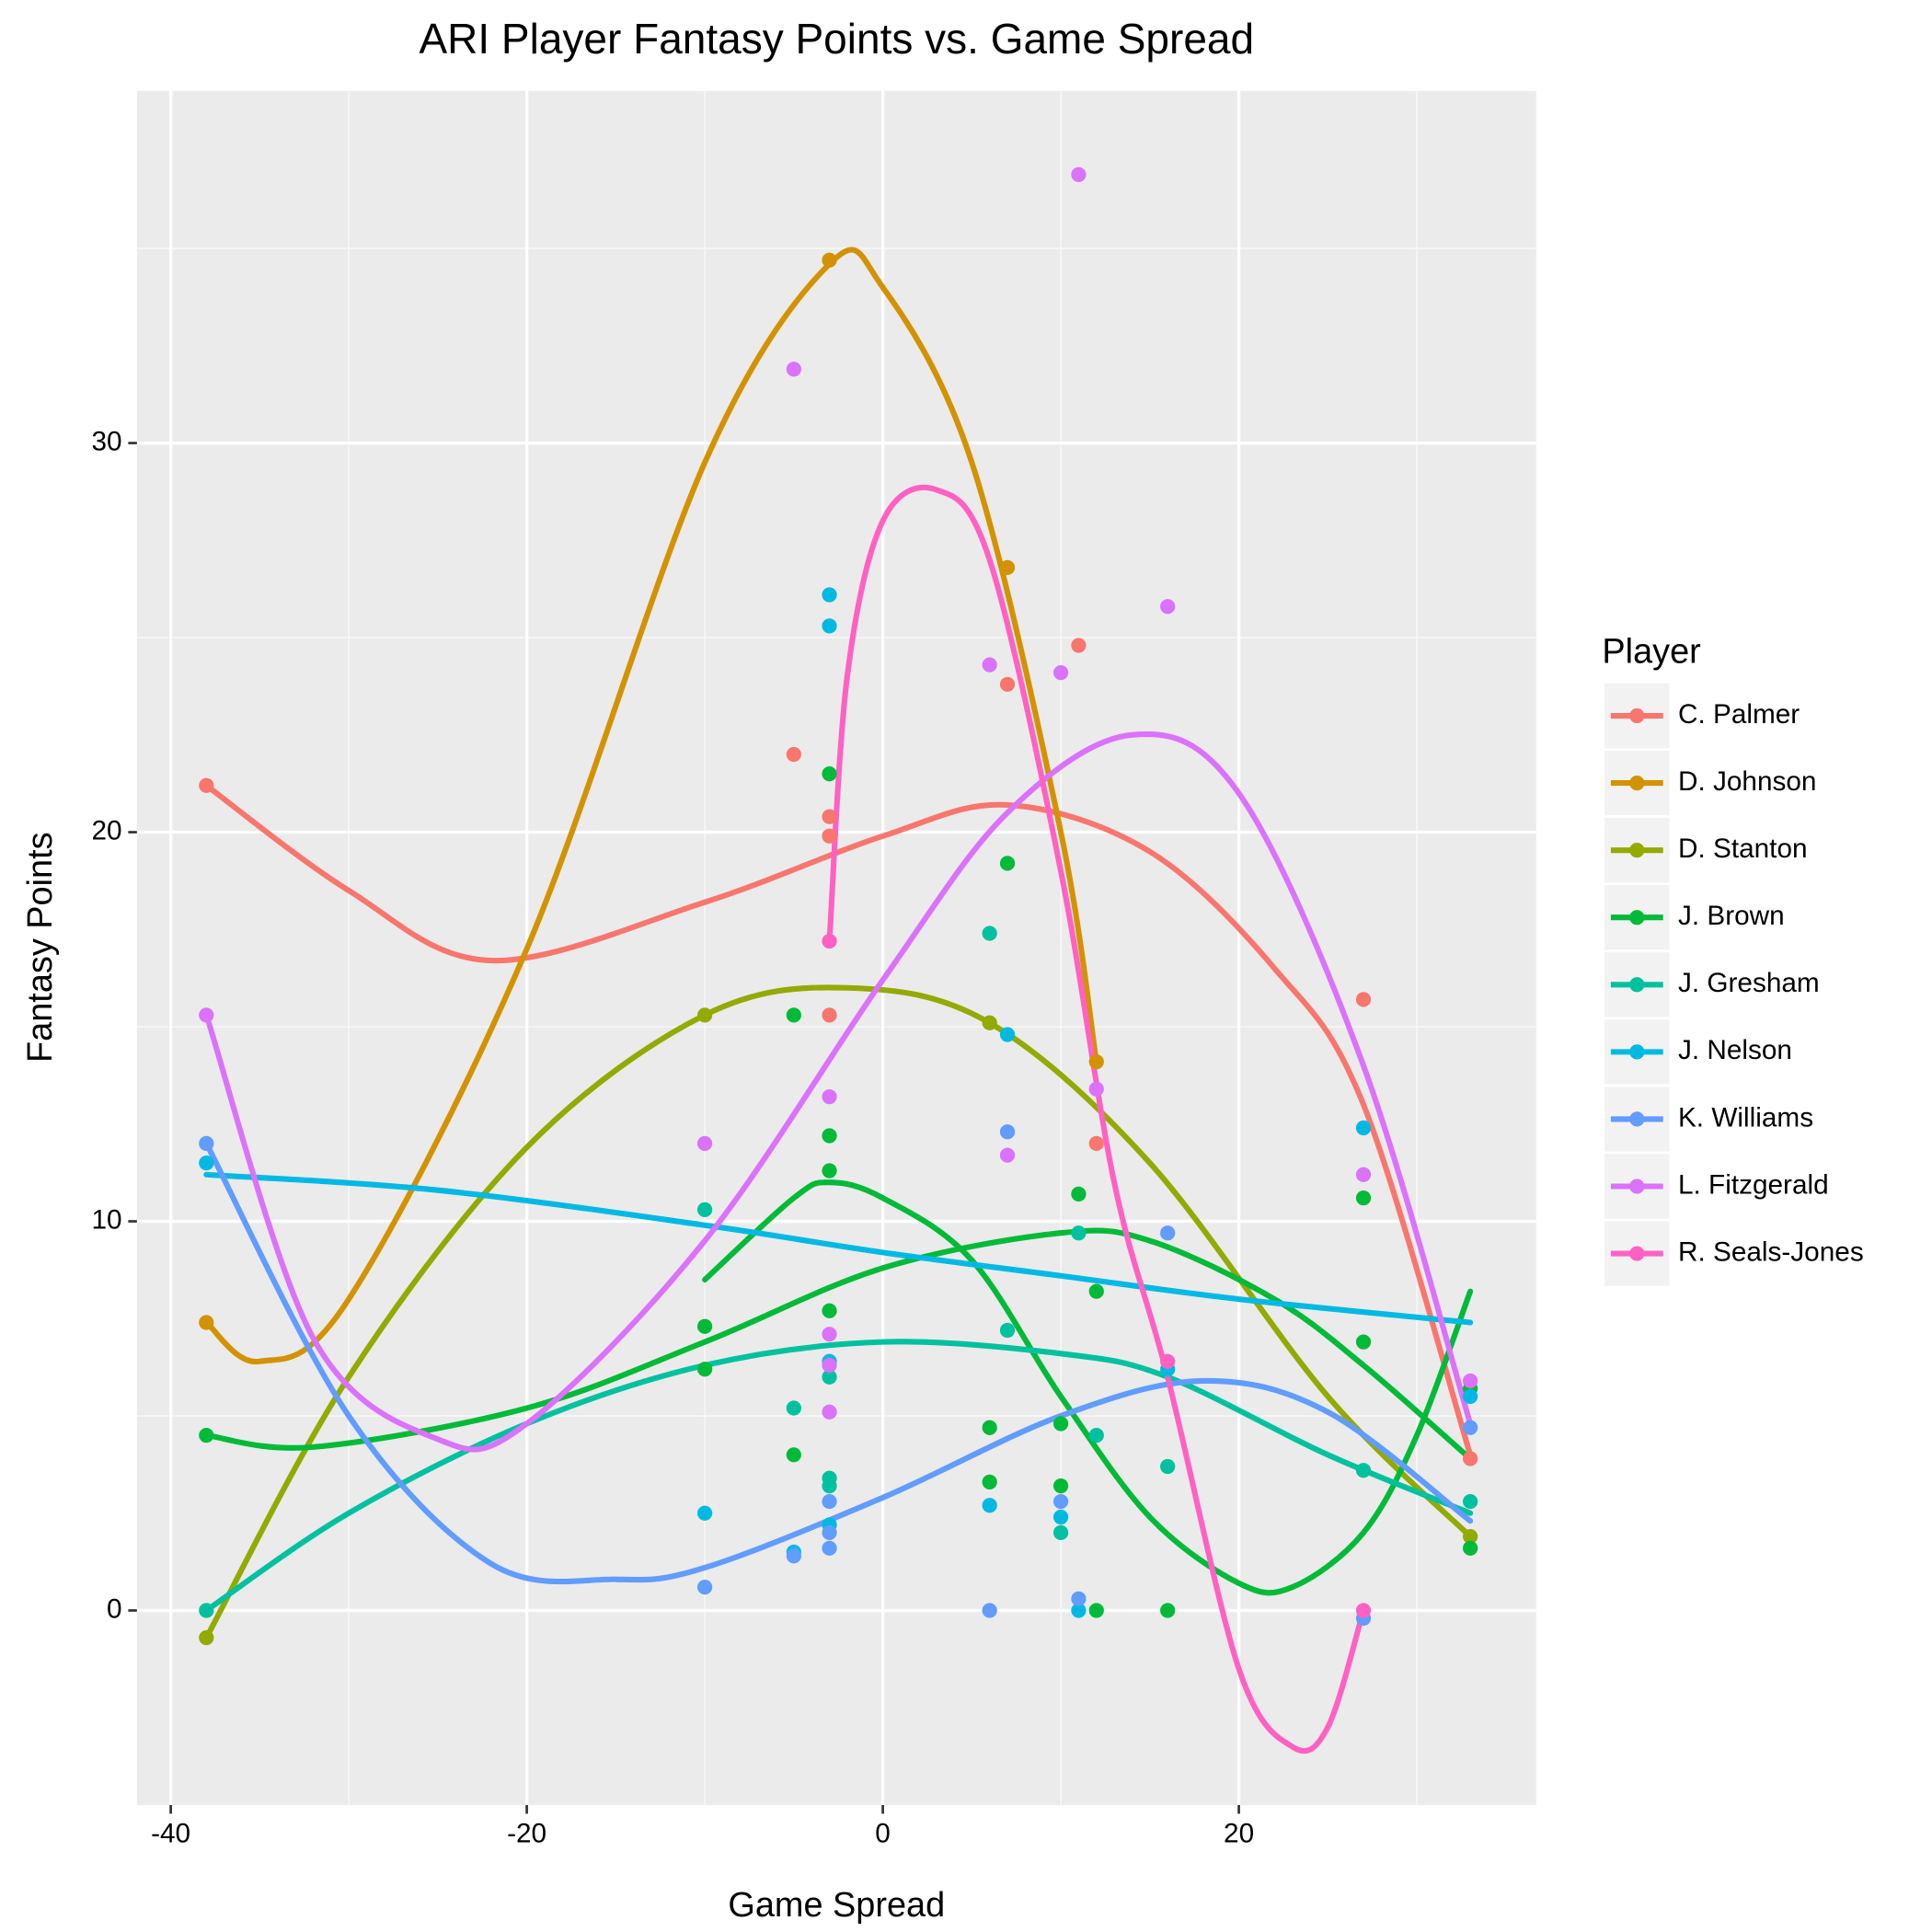  What do you see at coordinates (107, 1219) in the screenshot?
I see `y-tick-label: 10` at bounding box center [107, 1219].